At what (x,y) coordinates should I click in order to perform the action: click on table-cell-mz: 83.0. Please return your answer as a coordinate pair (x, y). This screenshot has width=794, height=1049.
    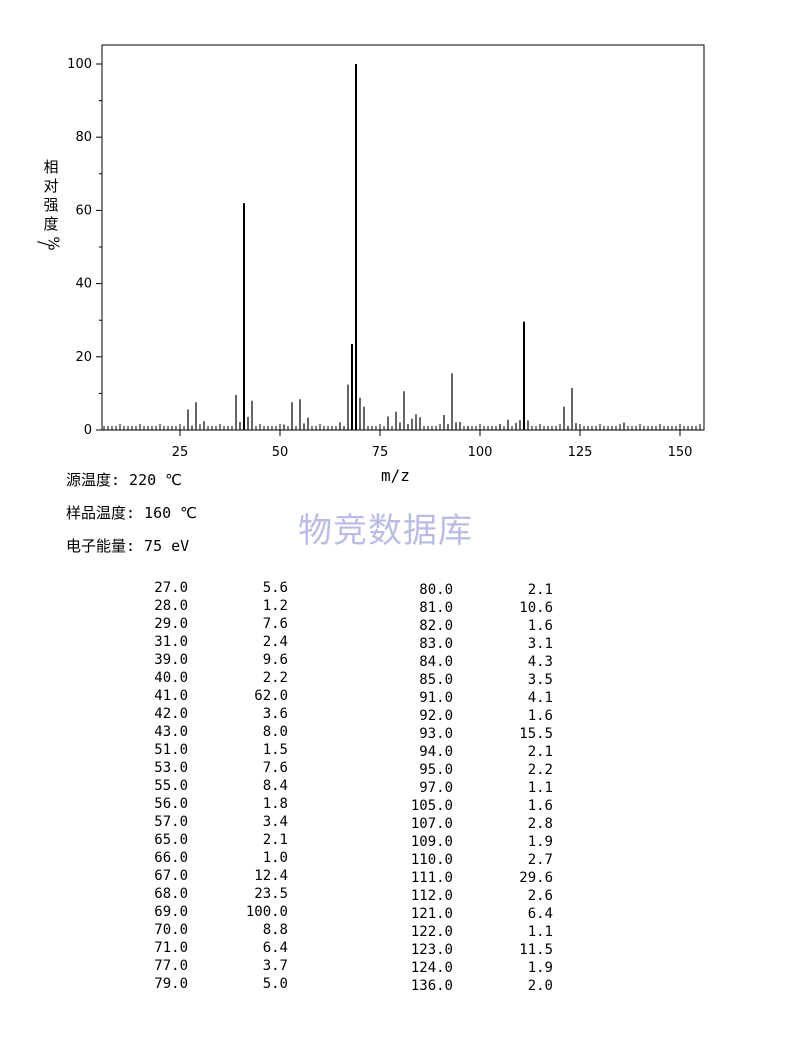
    Looking at the image, I should click on (436, 644).